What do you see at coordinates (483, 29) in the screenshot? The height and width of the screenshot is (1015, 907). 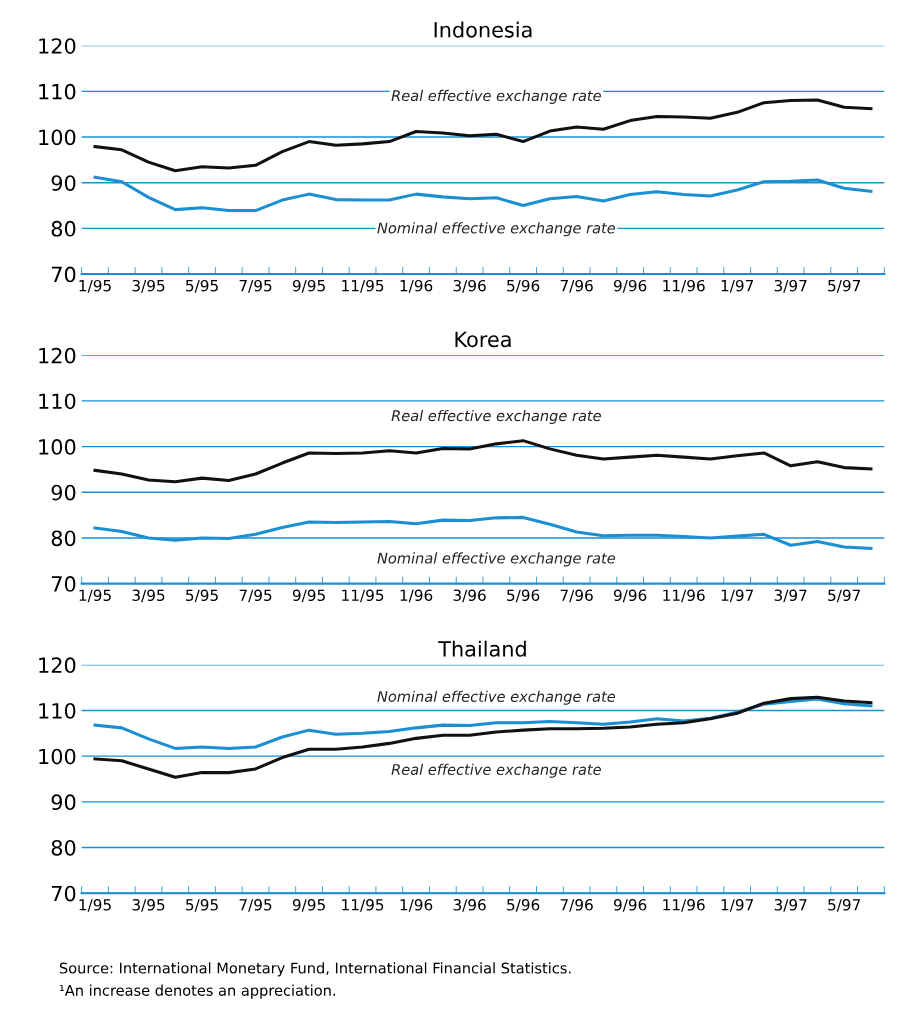 I see `chart-title: Indonesia` at bounding box center [483, 29].